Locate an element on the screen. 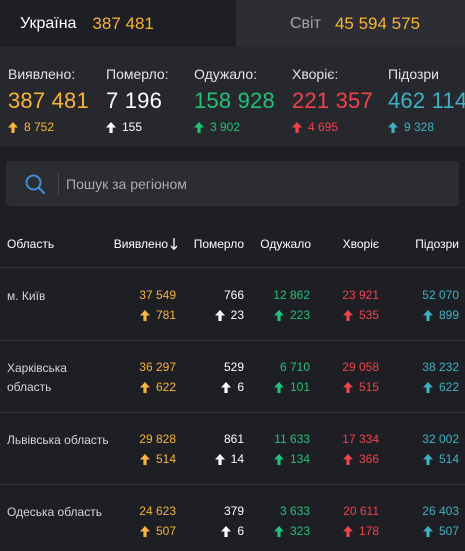 Image resolution: width=465 pixels, height=551 pixels. stat-died-label: Померло: is located at coordinates (137, 74).